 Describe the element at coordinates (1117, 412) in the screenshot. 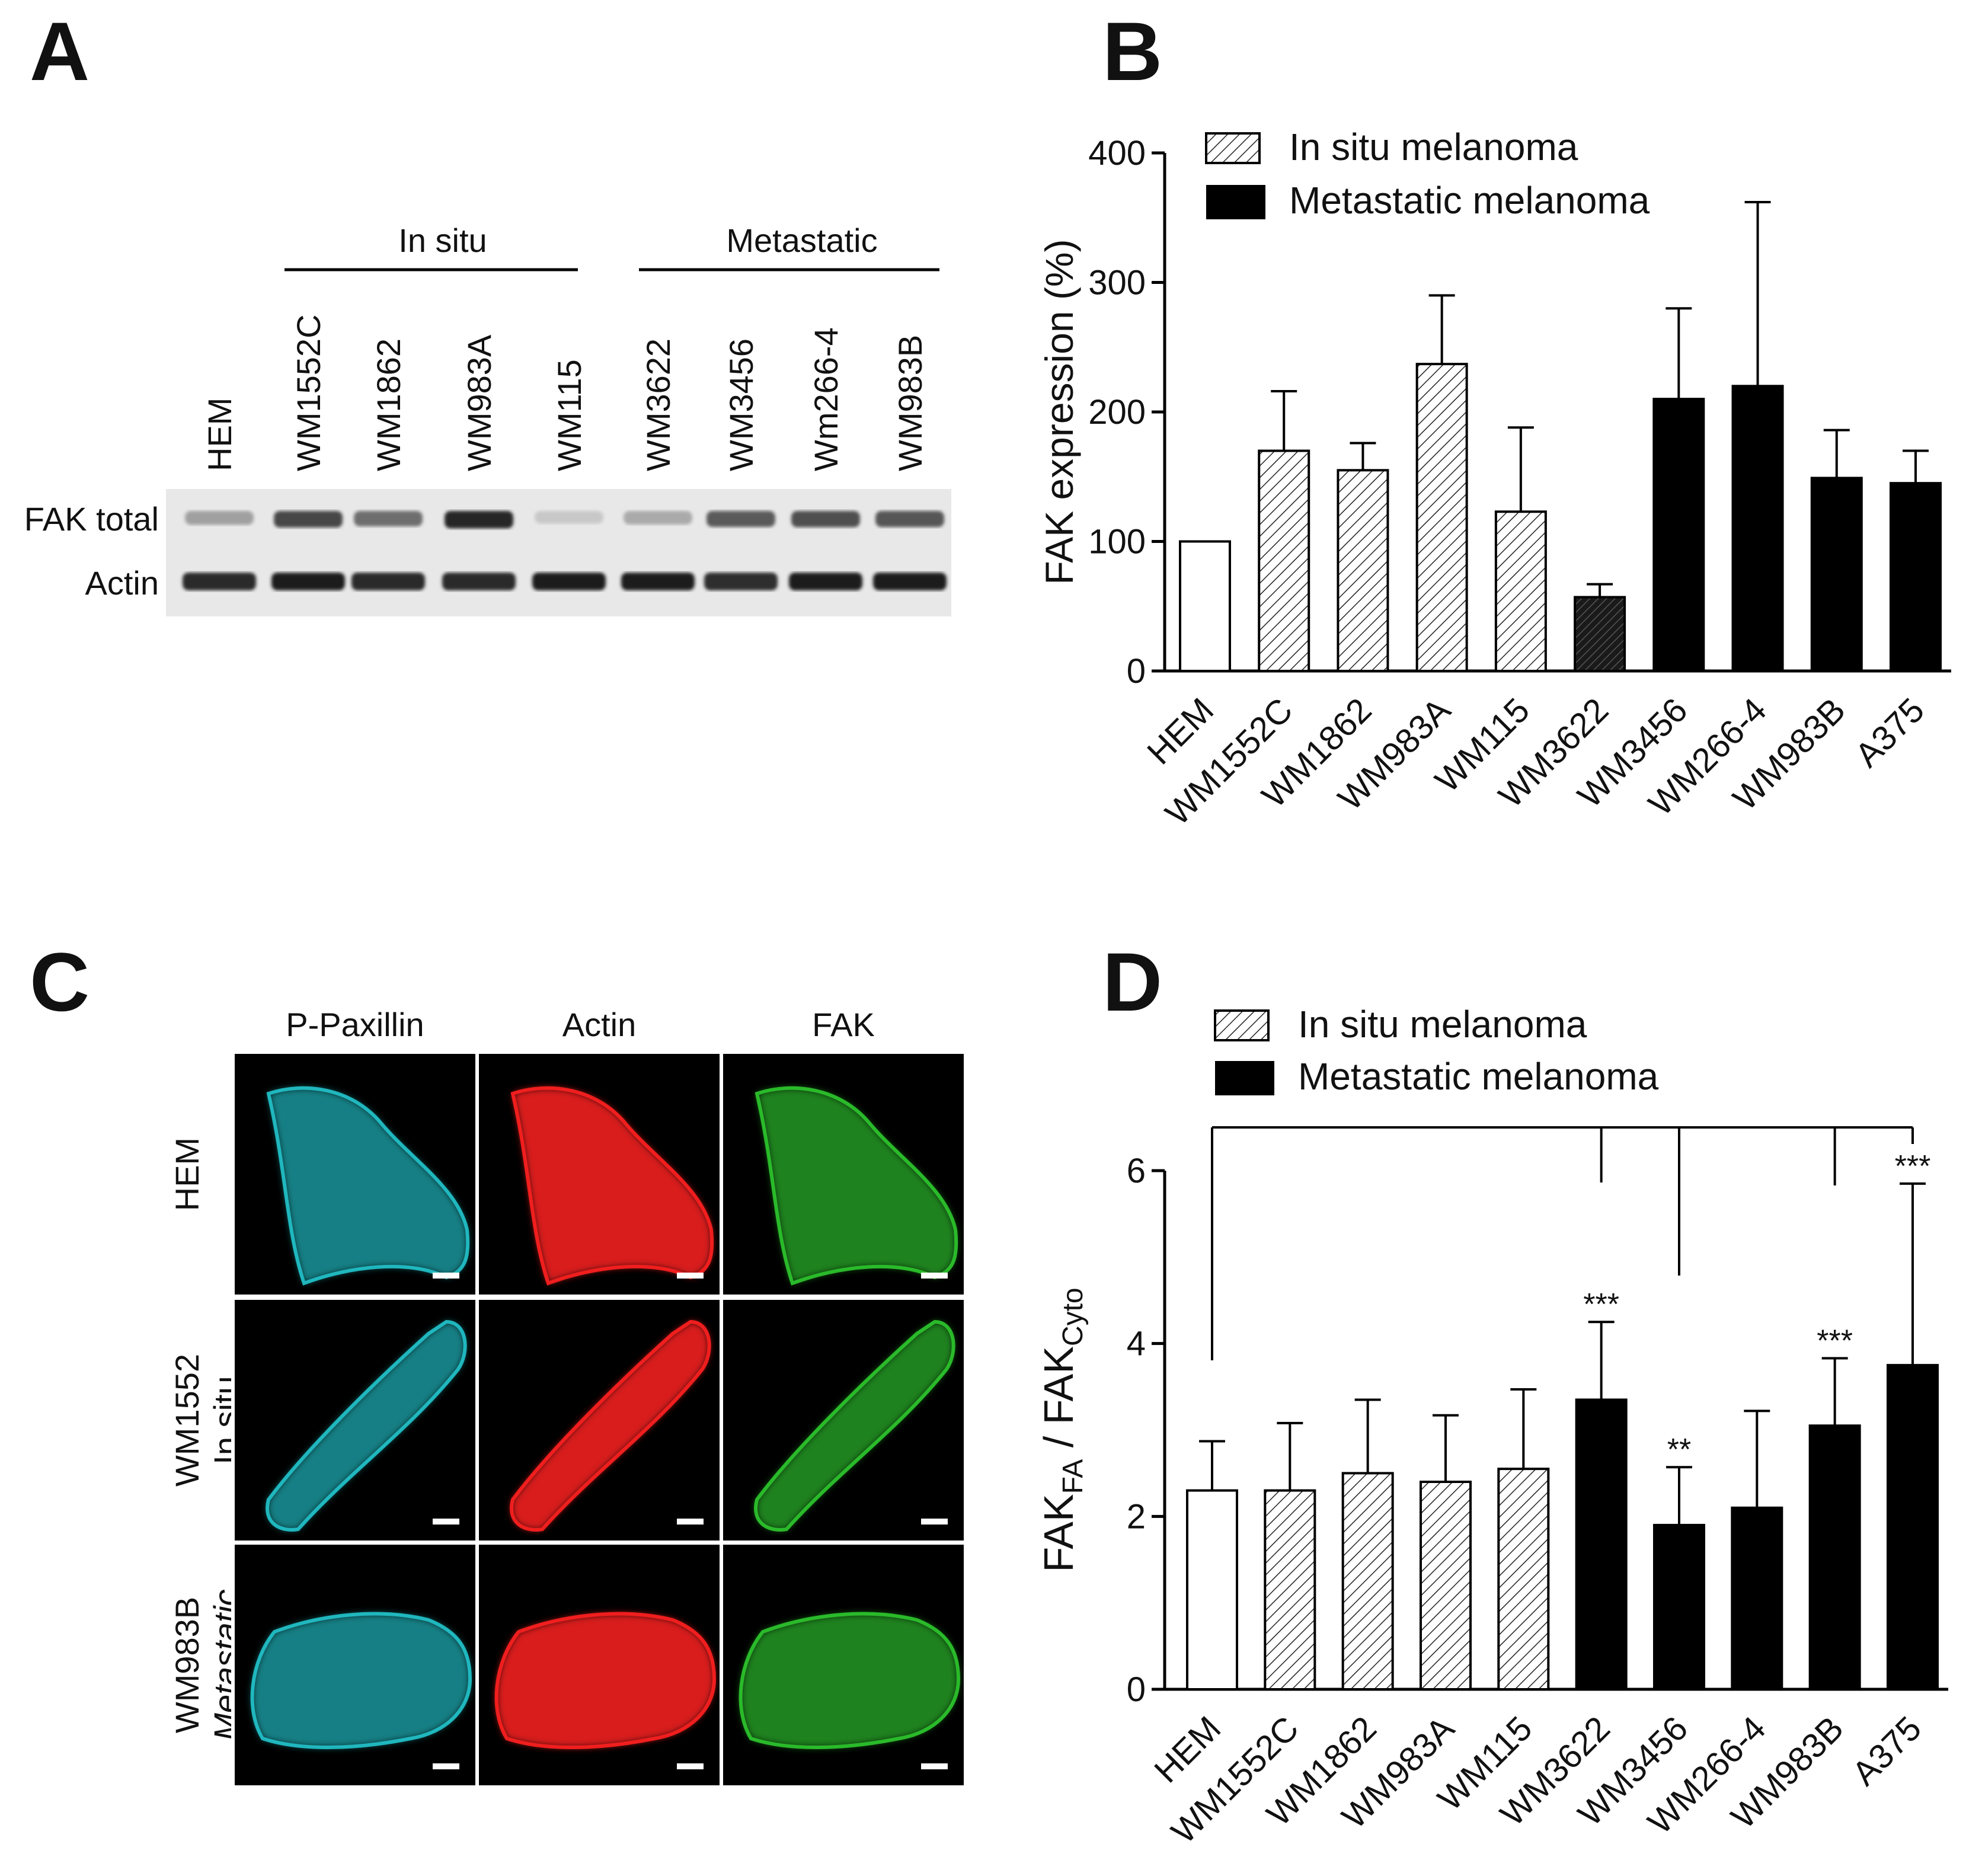

I see `y-tick-label: 200` at that location.